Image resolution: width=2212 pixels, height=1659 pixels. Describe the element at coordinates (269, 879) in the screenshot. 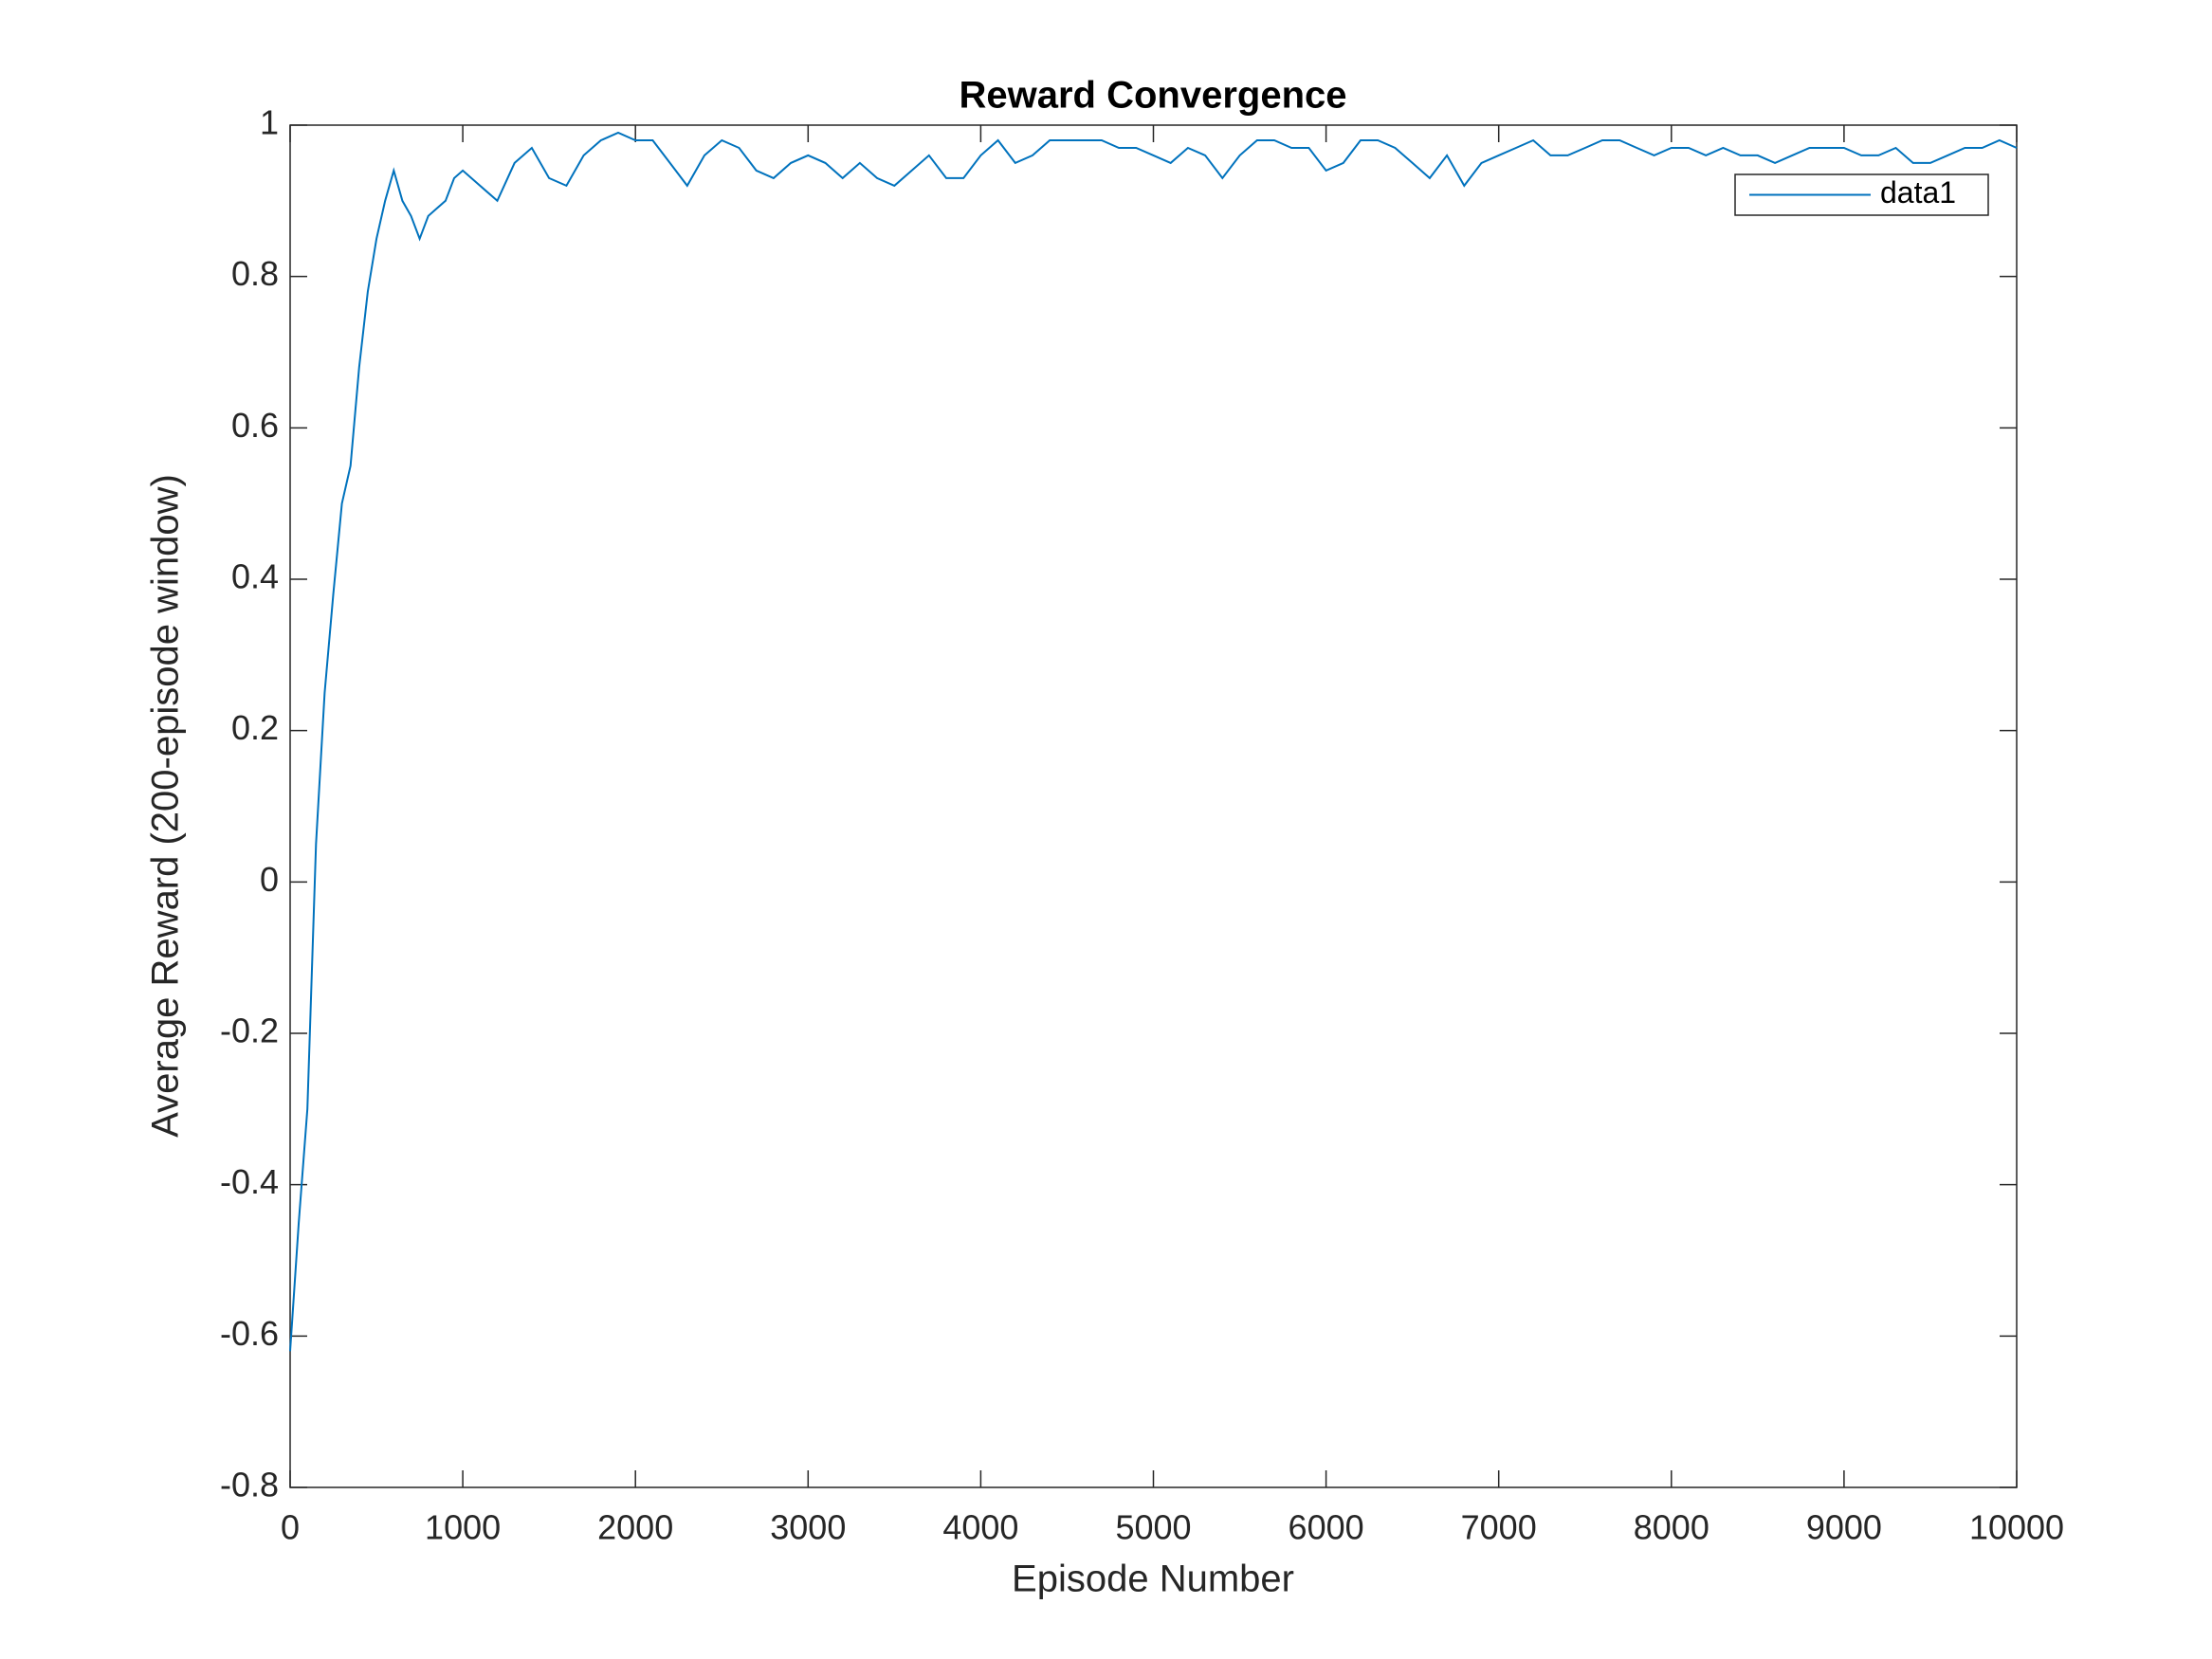

I see `y-tick-label: 0` at that location.